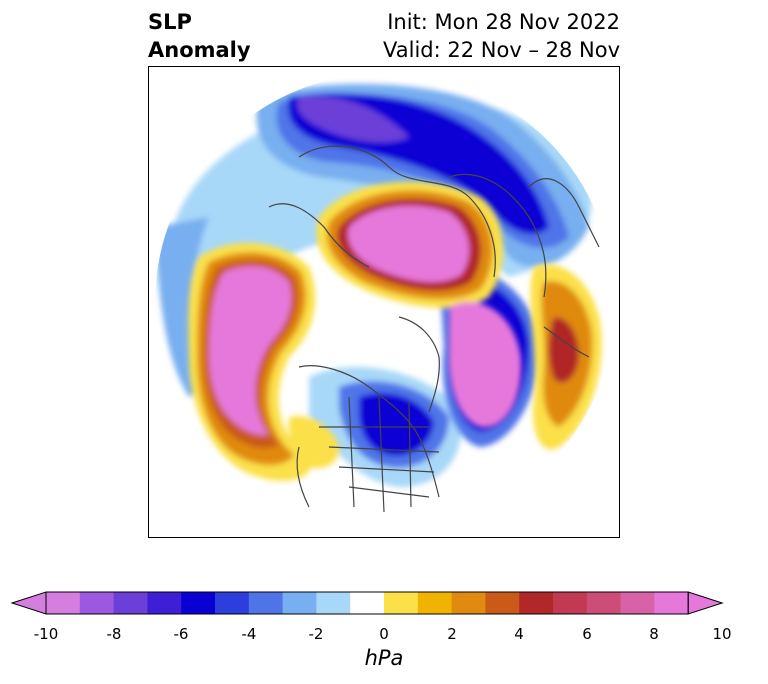  I want to click on cb-tick: 2, so click(452, 634).